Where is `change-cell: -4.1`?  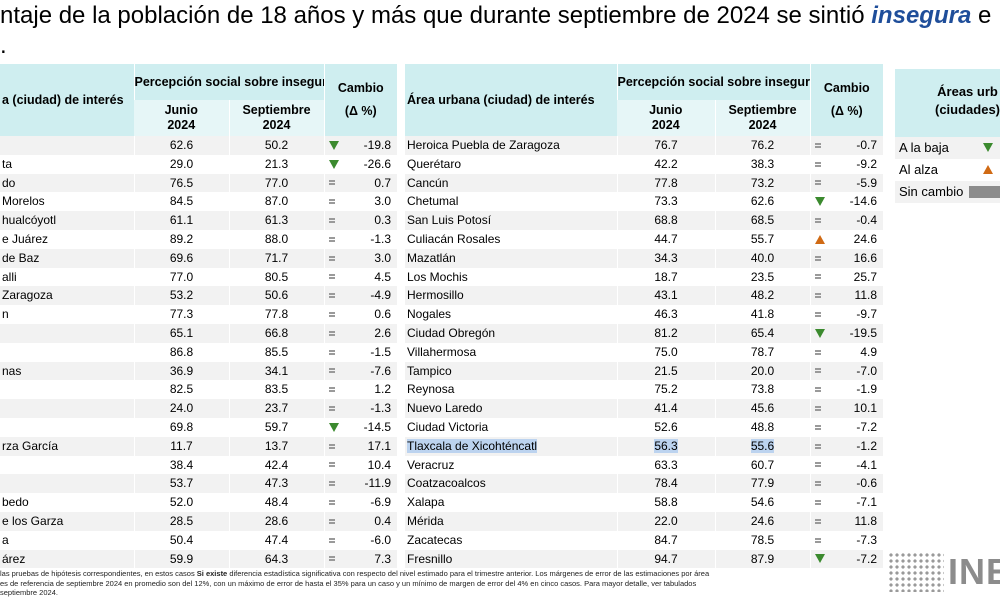 change-cell: -4.1 is located at coordinates (846, 465).